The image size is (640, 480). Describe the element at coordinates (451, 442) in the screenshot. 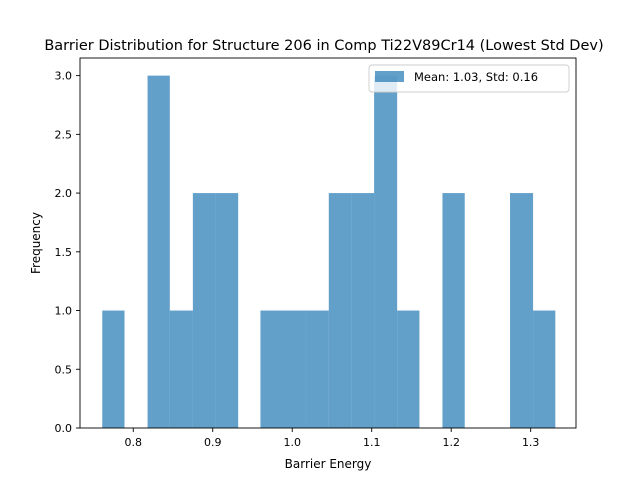

I see `x-tick-label: 1.2` at that location.